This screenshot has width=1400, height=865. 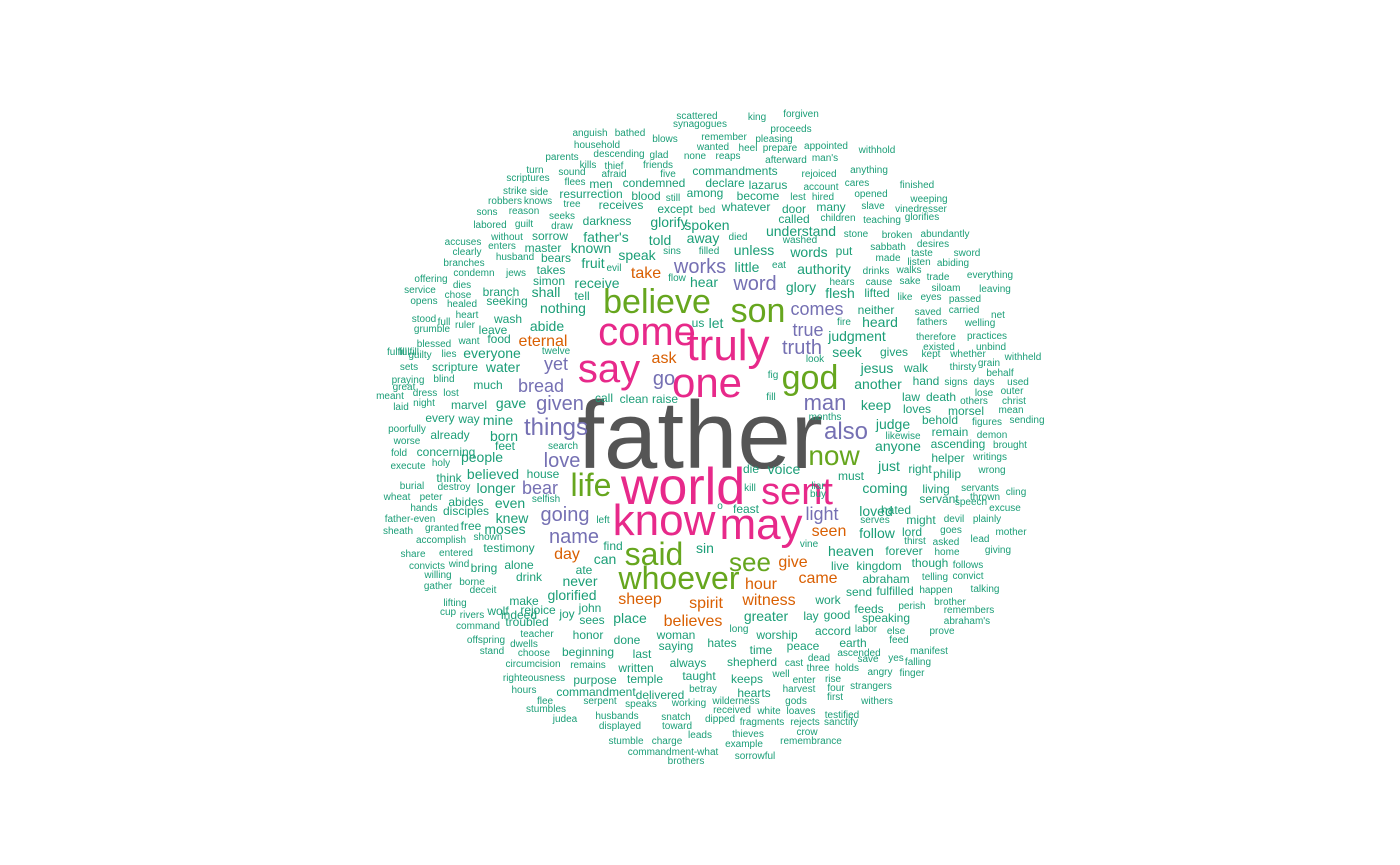 What do you see at coordinates (755, 756) in the screenshot?
I see `word-sorrowful: sorrowful` at bounding box center [755, 756].